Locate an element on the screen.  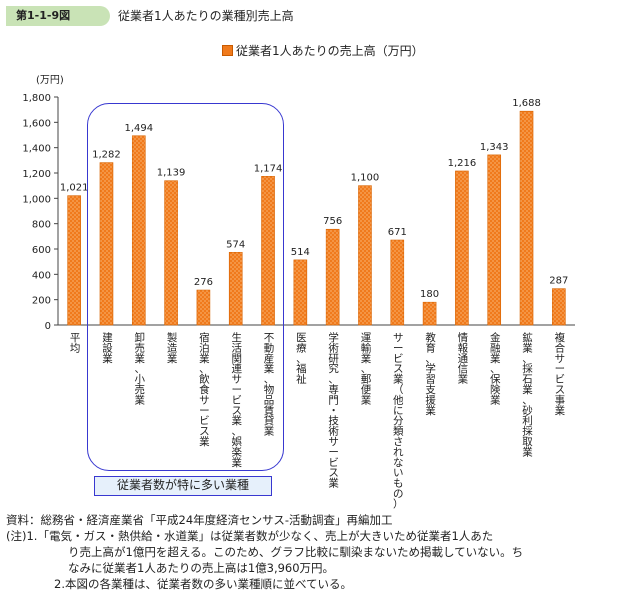
legend: 従業者1人あたりの売上高（万円） is located at coordinates (323, 51).